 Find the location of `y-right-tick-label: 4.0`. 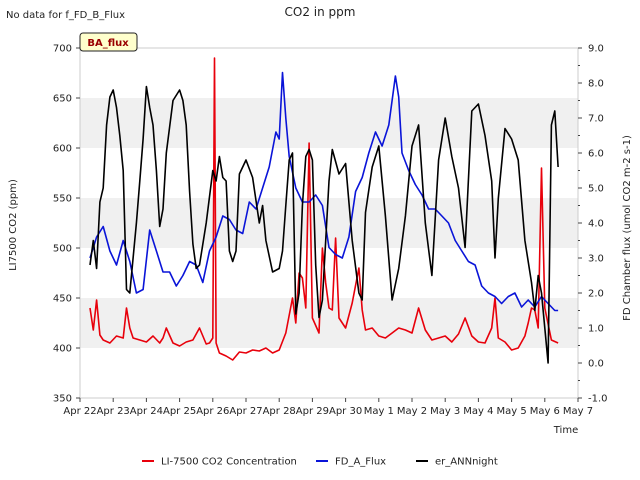

y-right-tick-label: 4.0 is located at coordinates (596, 224).